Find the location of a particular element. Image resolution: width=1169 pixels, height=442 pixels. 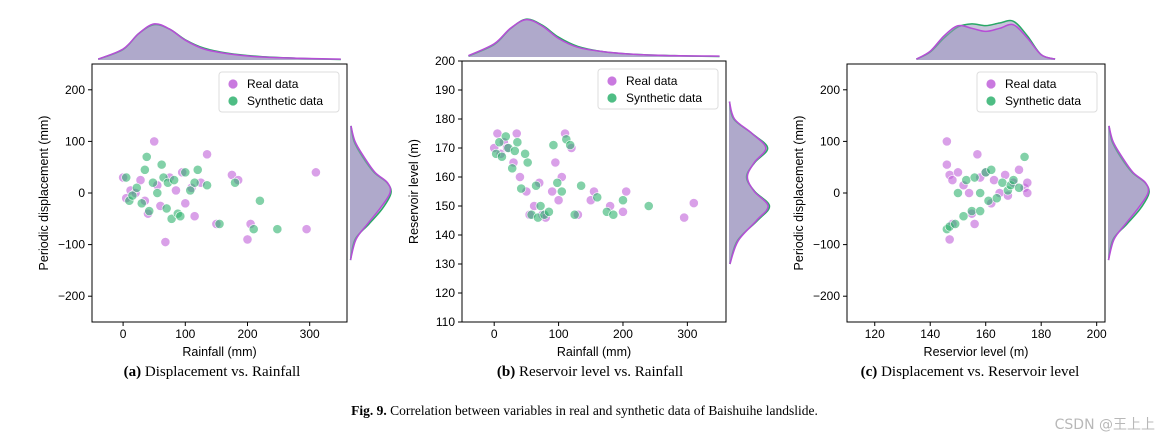

y-tick-label: 200 is located at coordinates (75, 90).